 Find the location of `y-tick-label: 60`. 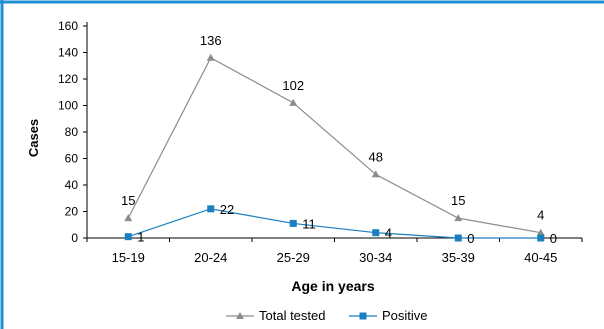

y-tick-label: 60 is located at coordinates (72, 159).